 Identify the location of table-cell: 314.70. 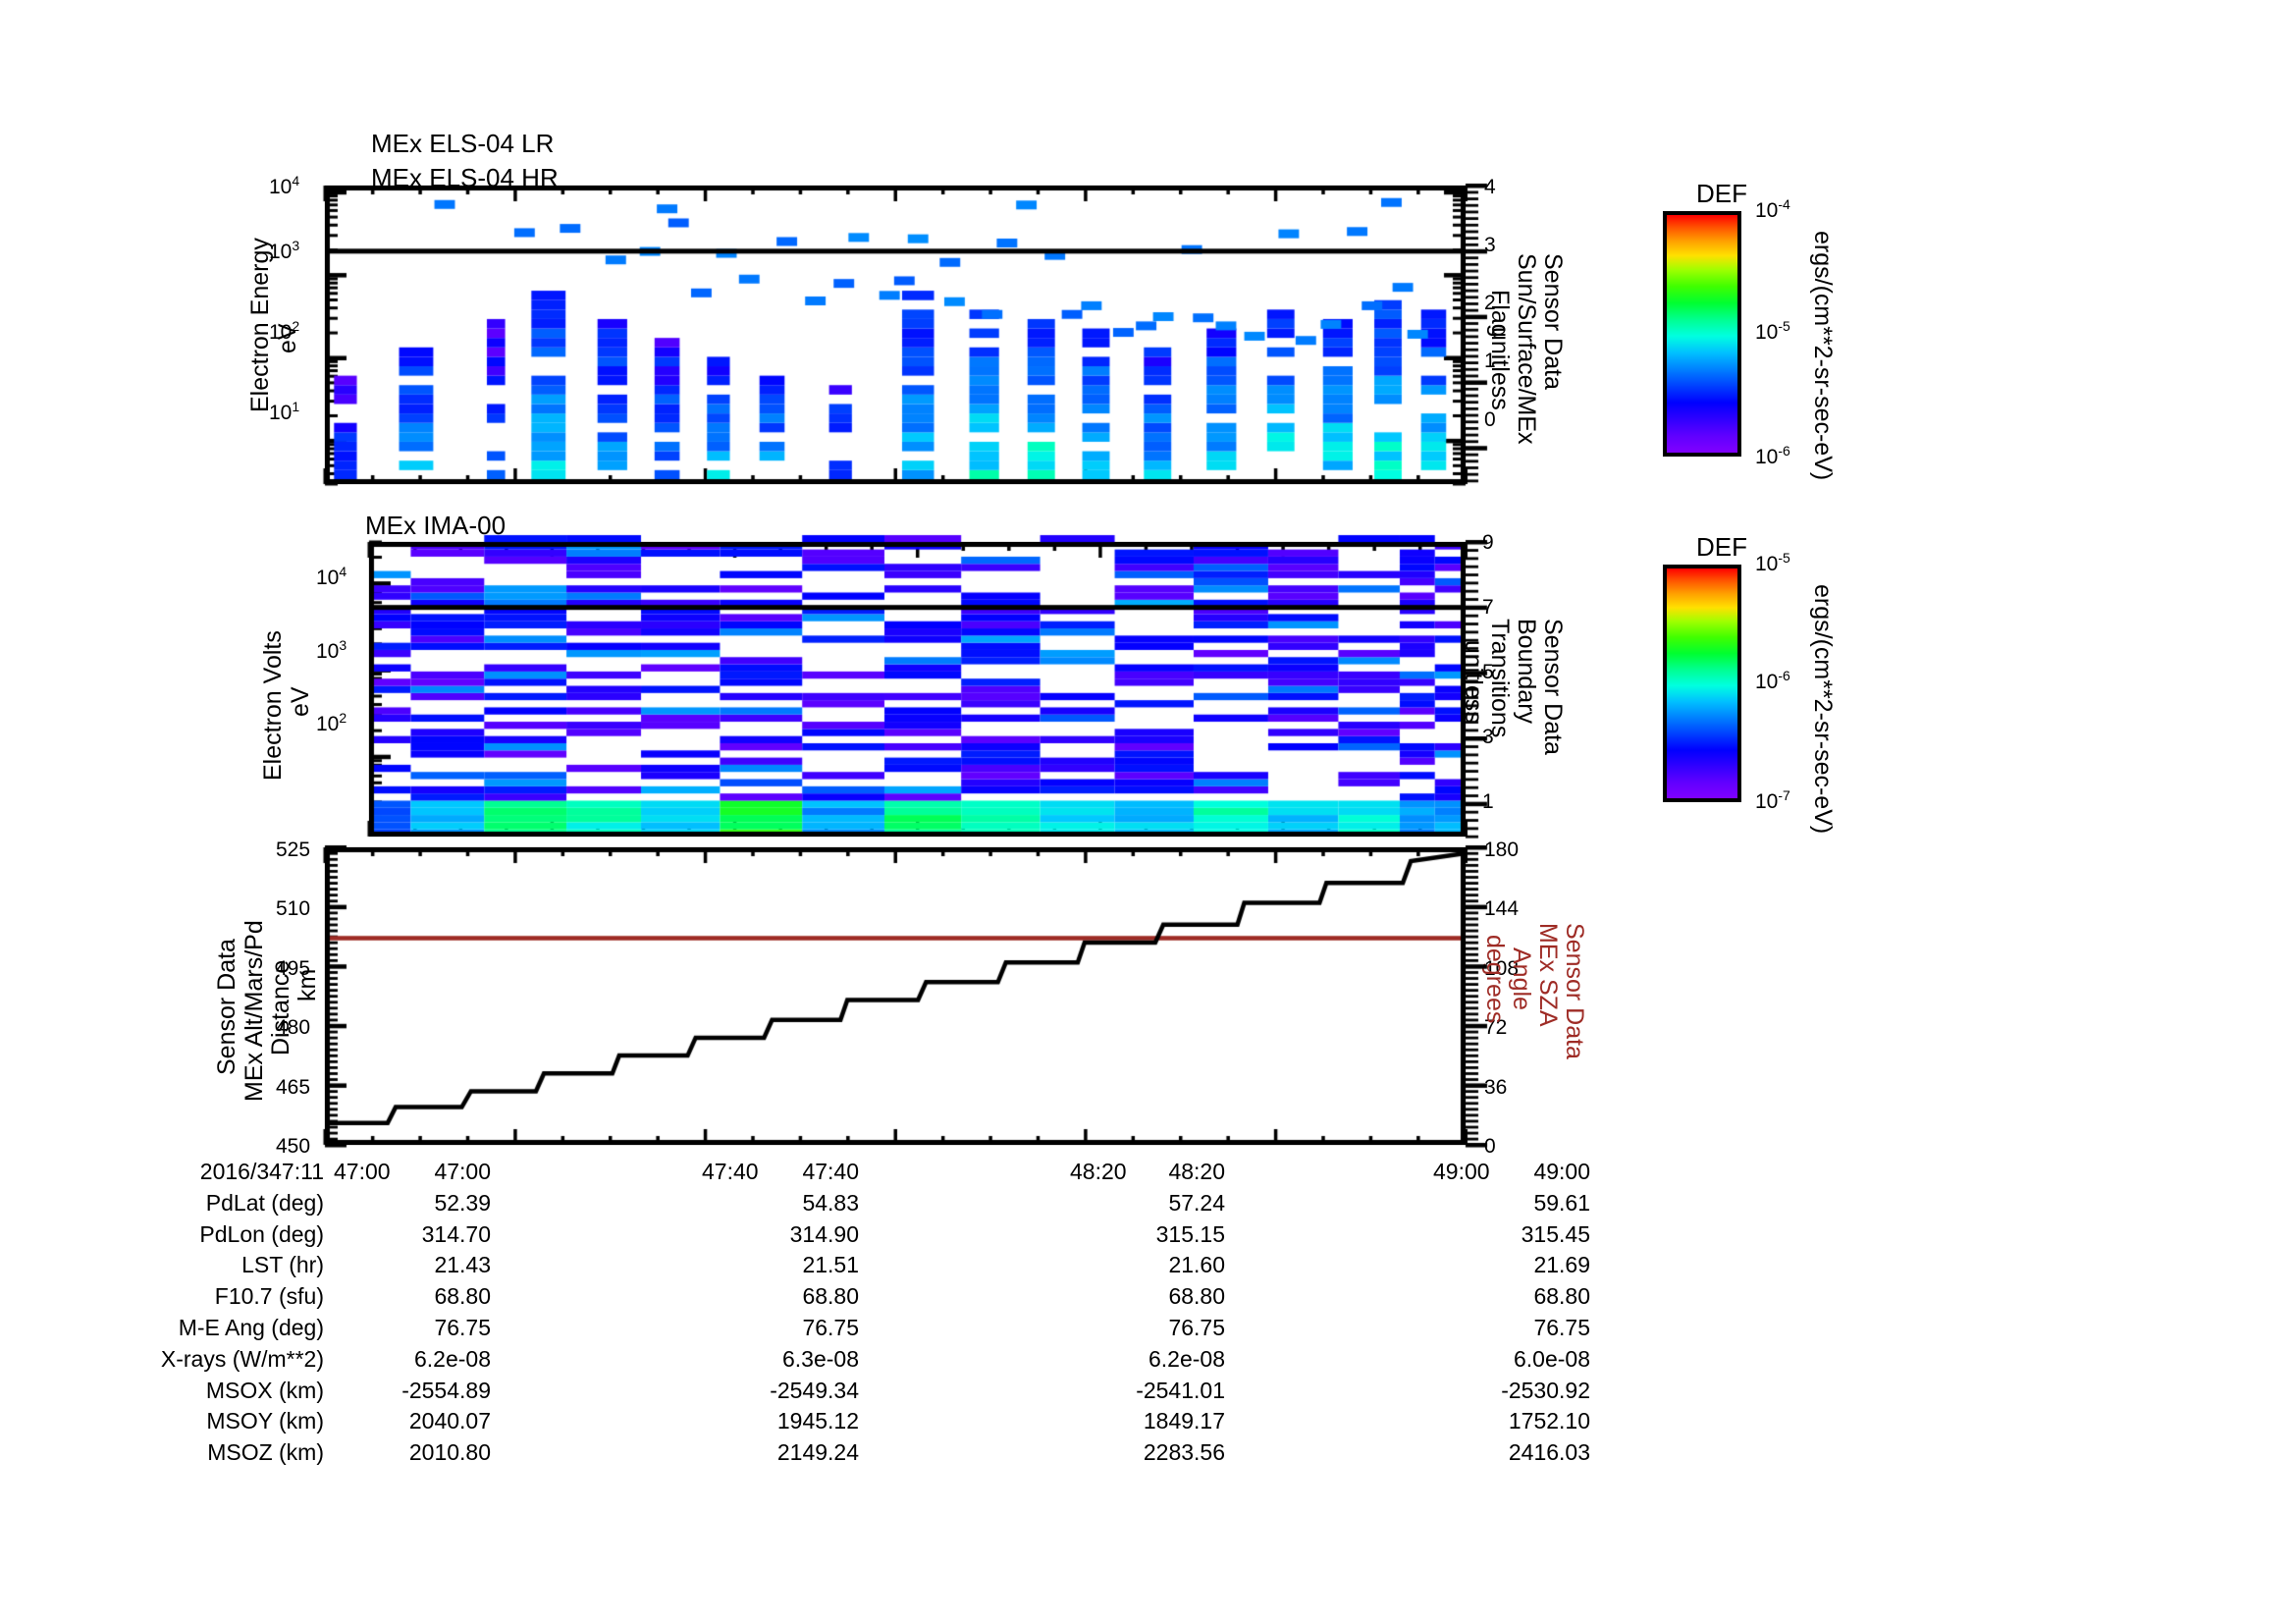
(456, 1233).